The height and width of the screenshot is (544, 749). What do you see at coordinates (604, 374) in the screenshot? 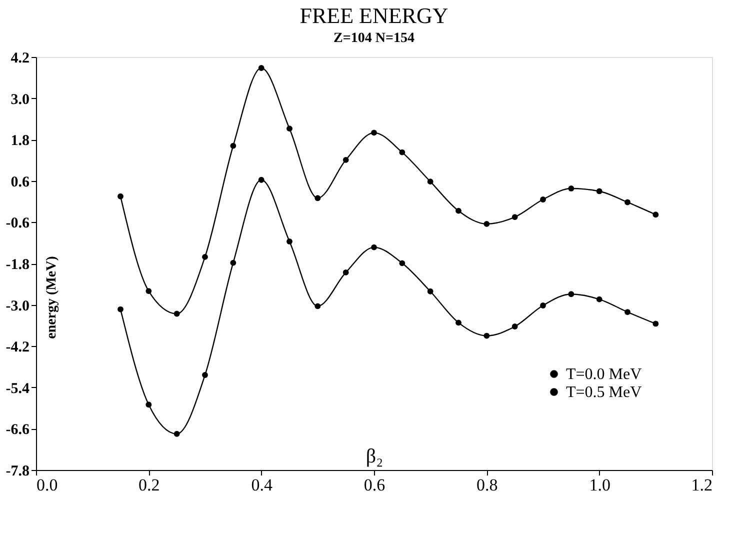
I see `legend-label: T=0.0 MeV` at bounding box center [604, 374].